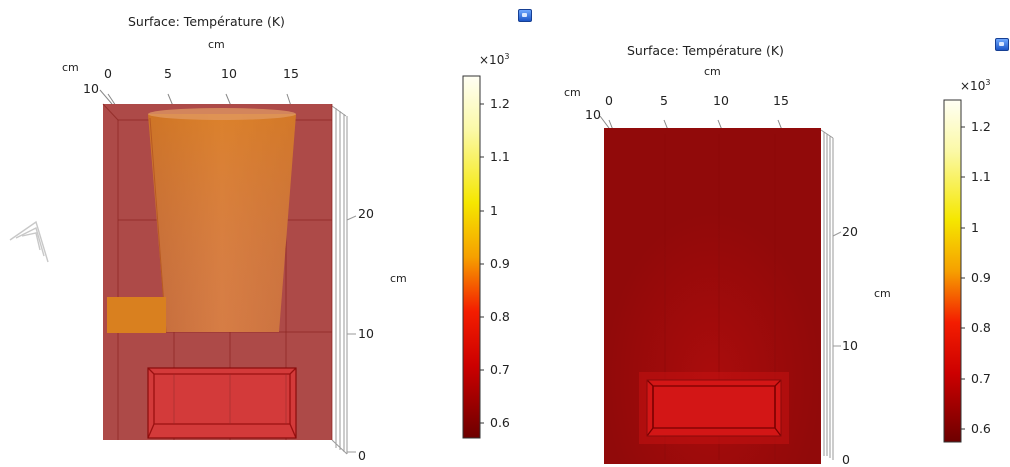 This screenshot has width=1010, height=467. I want to click on crucible-rim, so click(222, 114).